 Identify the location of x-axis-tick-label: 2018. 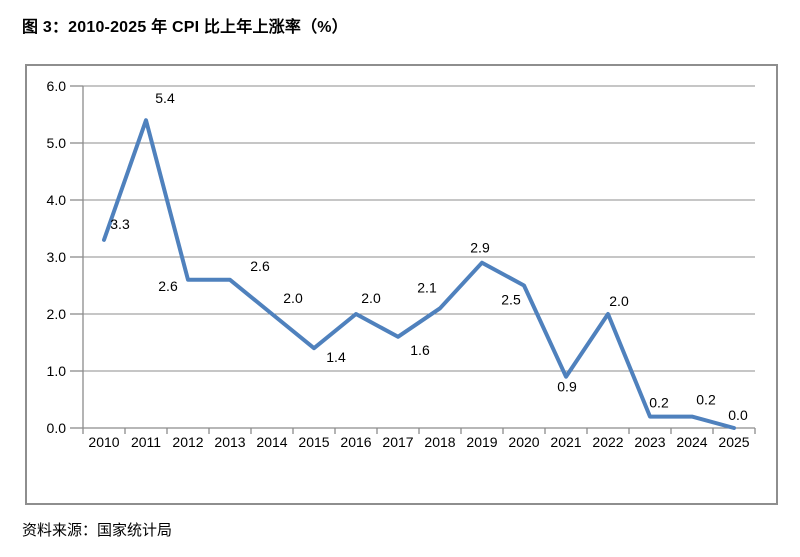
(439, 442).